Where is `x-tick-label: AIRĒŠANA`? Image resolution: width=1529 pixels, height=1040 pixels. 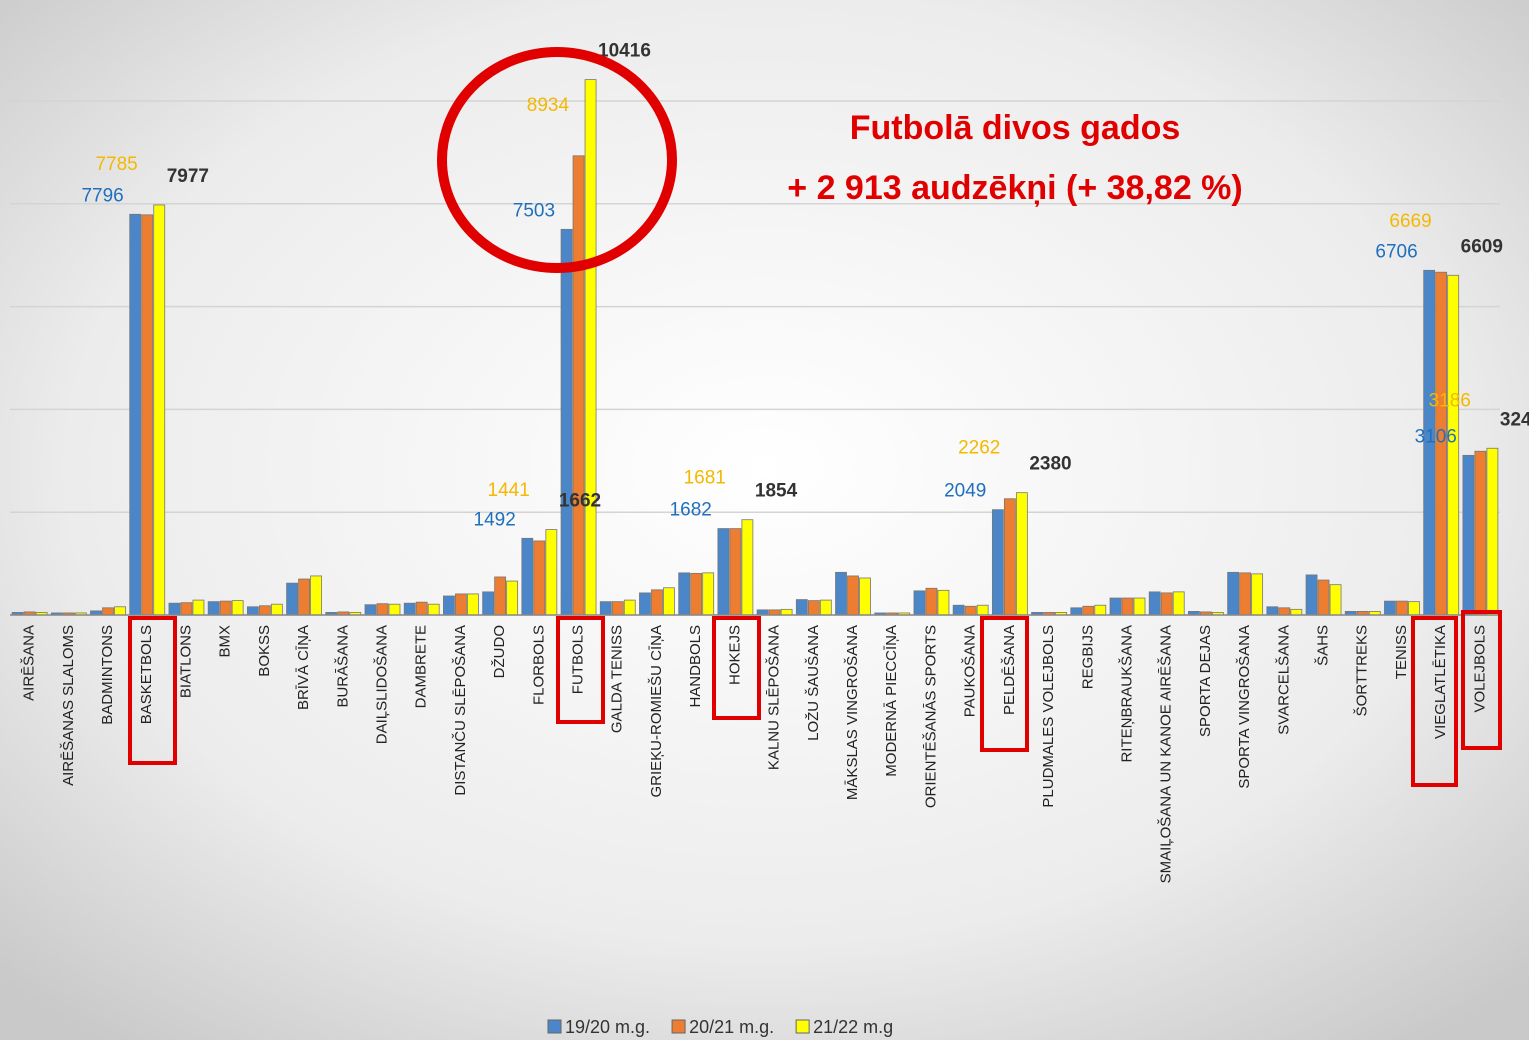
x-tick-label: AIRĒŠANA is located at coordinates (29, 663).